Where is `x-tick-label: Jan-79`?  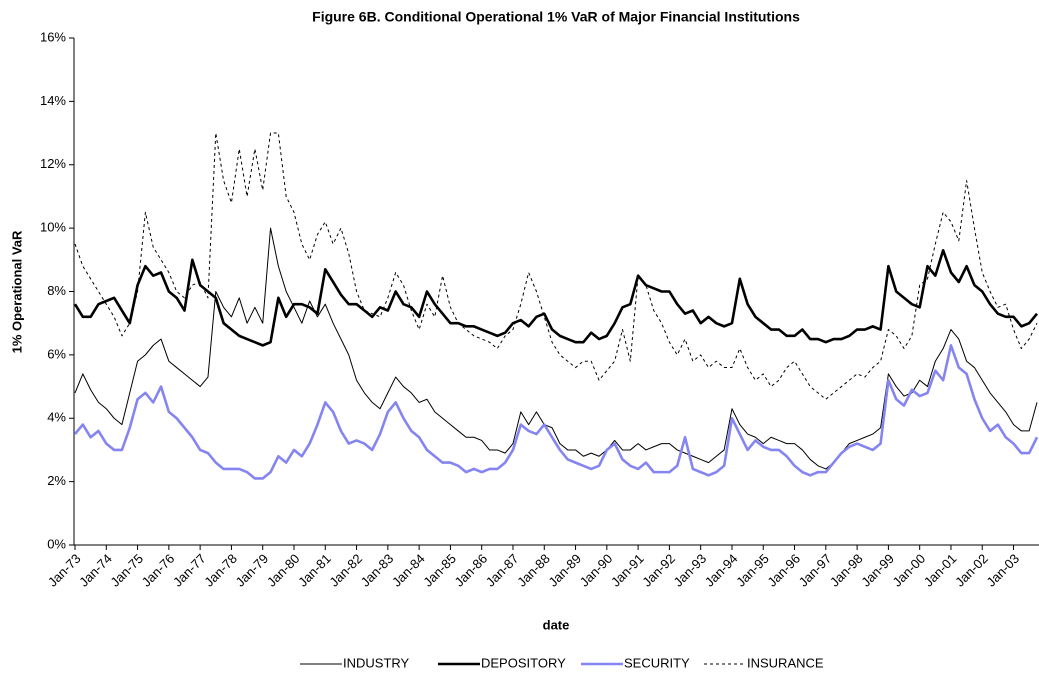
x-tick-label: Jan-79 is located at coordinates (252, 570).